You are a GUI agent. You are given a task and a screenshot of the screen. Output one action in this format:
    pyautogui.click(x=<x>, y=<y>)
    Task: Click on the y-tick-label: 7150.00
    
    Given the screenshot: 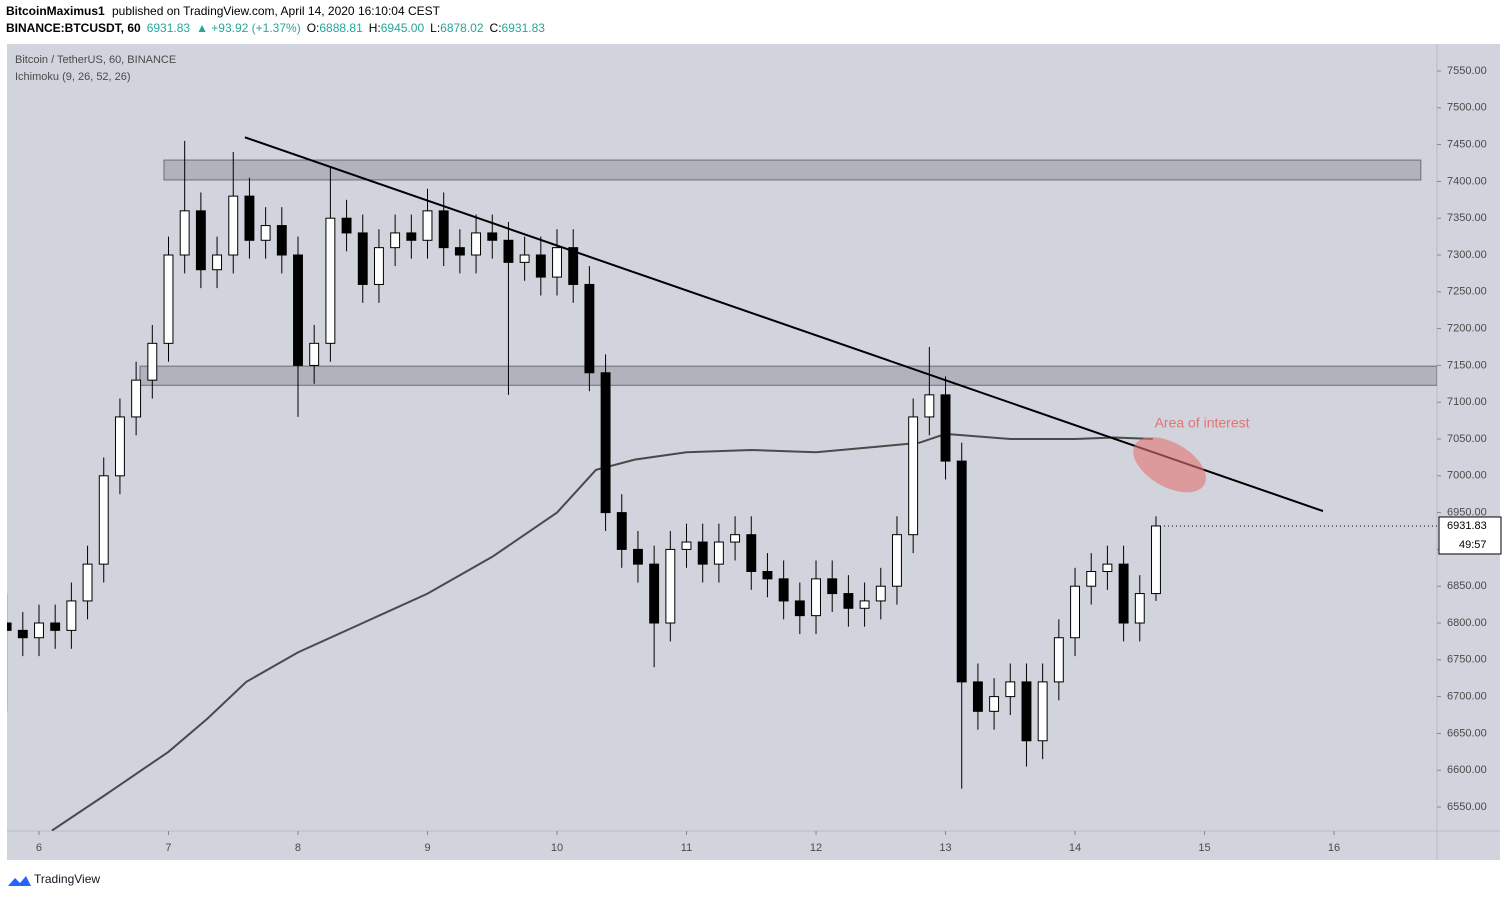 What is the action you would take?
    pyautogui.click(x=1467, y=365)
    